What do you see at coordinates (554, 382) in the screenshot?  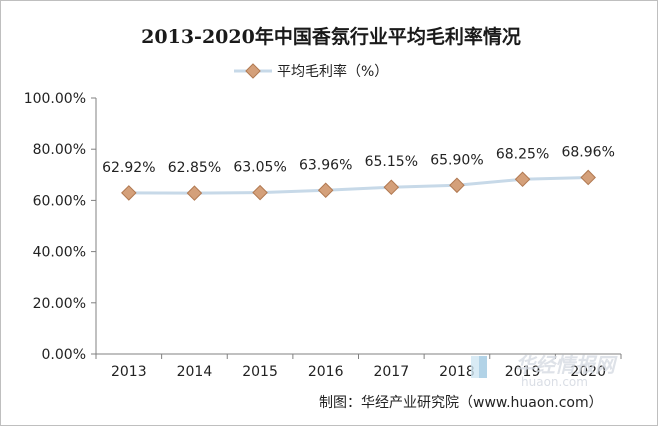 I see `watermark-url: huaon.com` at bounding box center [554, 382].